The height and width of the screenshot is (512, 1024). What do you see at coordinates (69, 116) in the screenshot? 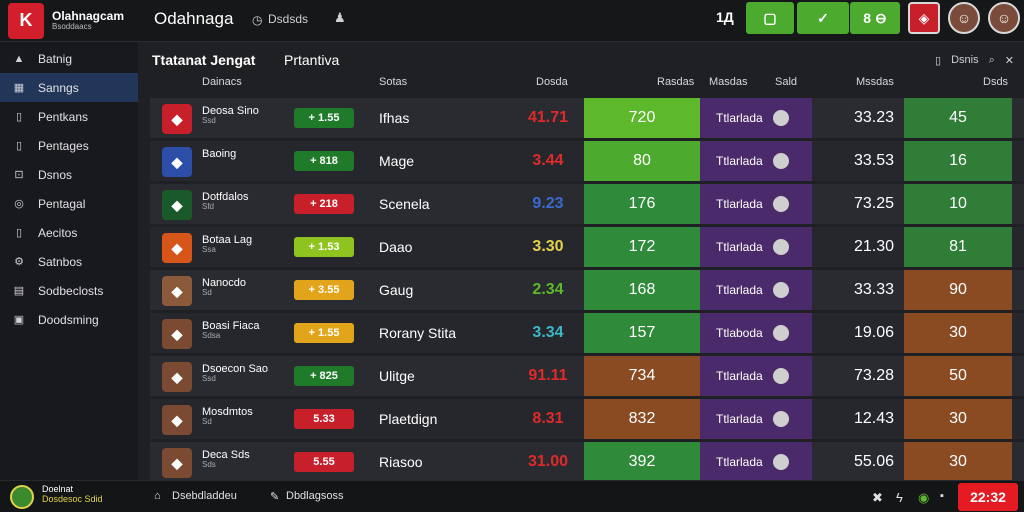
I see `sidebar-item-pentkans: ▯ Pentkans` at bounding box center [69, 116].